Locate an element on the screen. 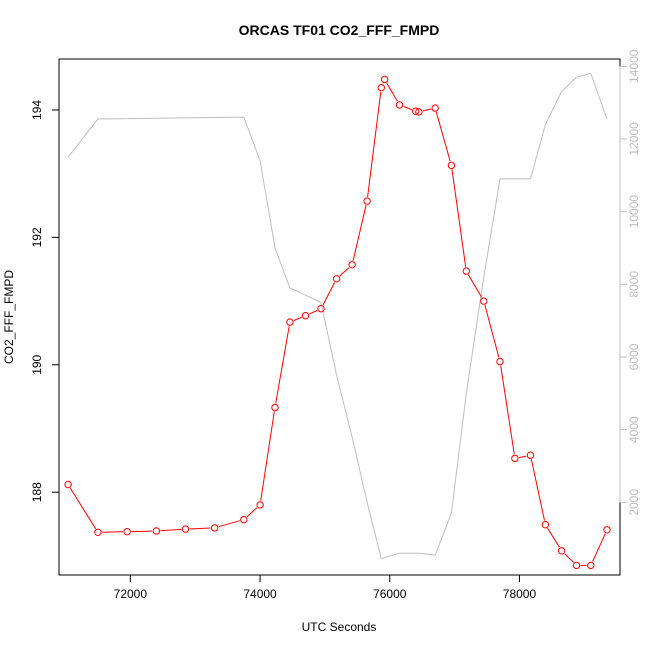 The height and width of the screenshot is (650, 650). y-axis-label: CO2_FFF_FMPD is located at coordinates (9, 317).